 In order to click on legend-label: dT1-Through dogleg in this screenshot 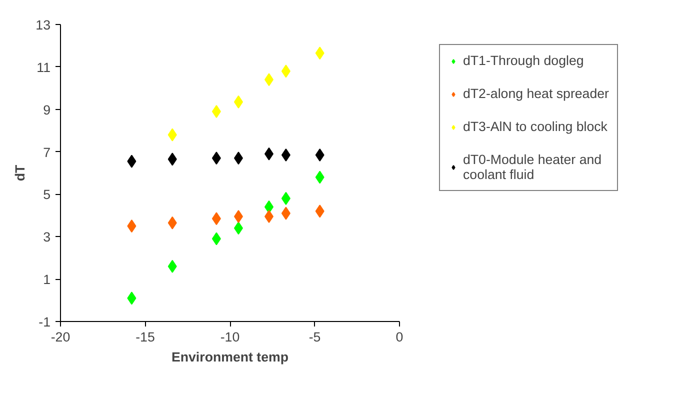, I will do `click(523, 60)`.